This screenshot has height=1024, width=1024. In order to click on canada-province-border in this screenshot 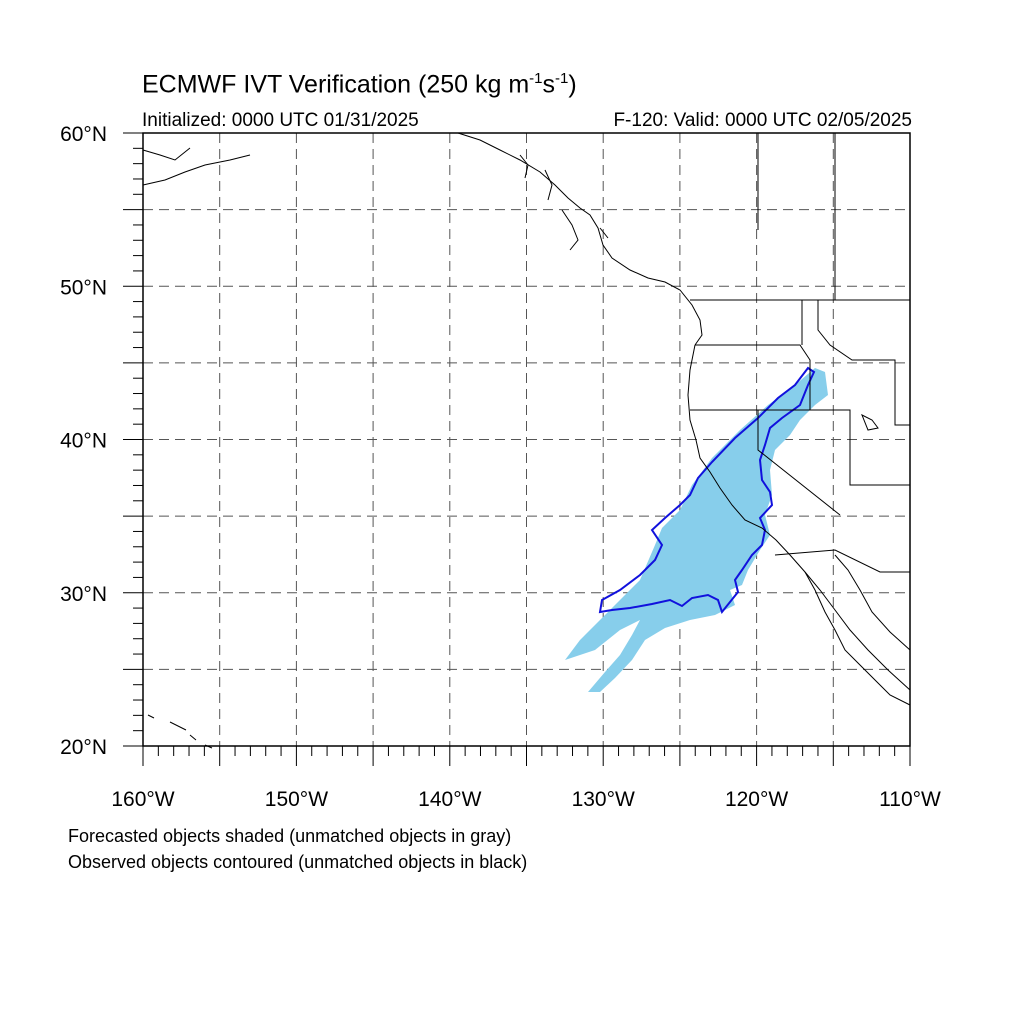, I will do `click(796, 216)`.